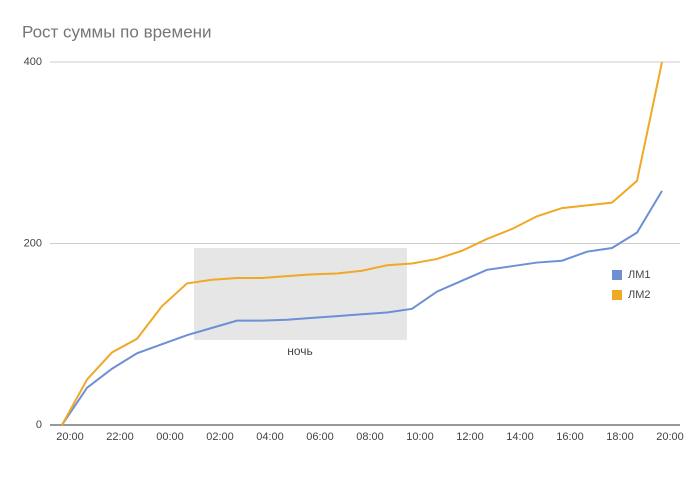 This screenshot has height=481, width=700. What do you see at coordinates (639, 295) in the screenshot?
I see `legend-label: ЛМ2` at bounding box center [639, 295].